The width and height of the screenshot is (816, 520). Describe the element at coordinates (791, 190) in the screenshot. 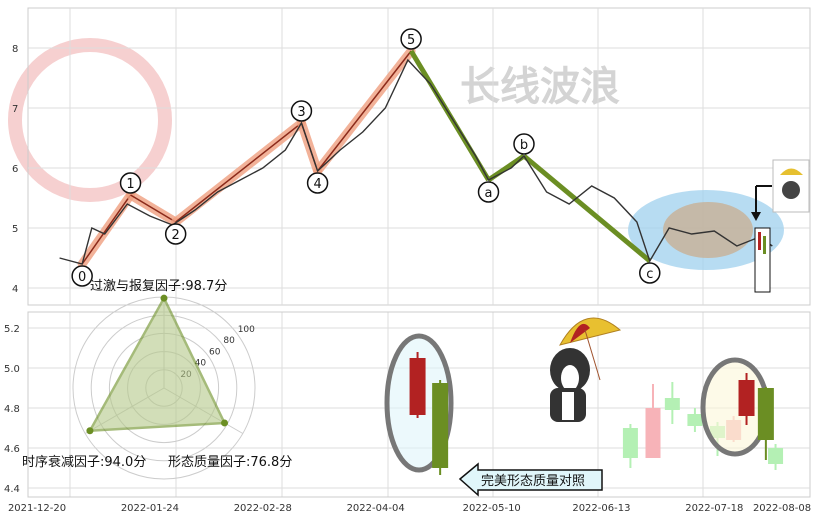

I see `dog-thumbnail-head` at that location.